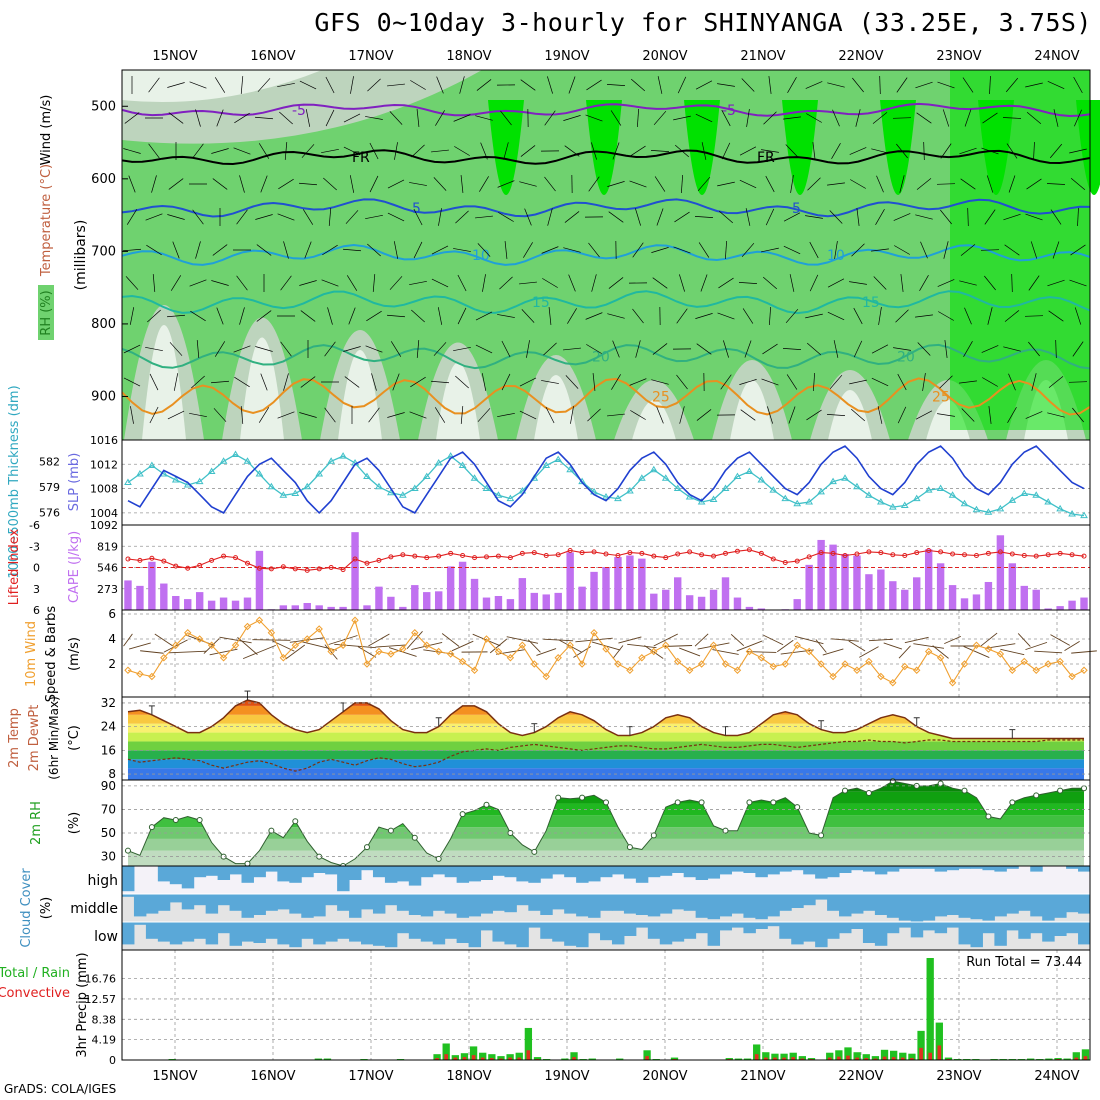  Describe the element at coordinates (46, 312) in the screenshot. I see `rh-legend-label: RH (%)` at that location.